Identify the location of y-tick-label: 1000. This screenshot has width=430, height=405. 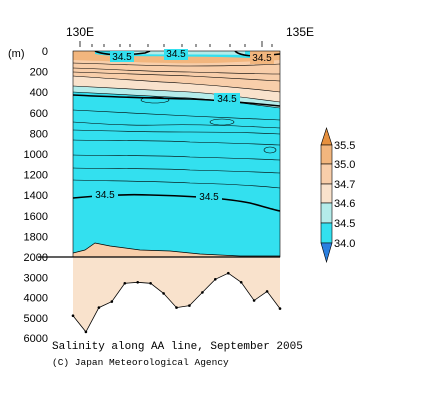
(36, 155).